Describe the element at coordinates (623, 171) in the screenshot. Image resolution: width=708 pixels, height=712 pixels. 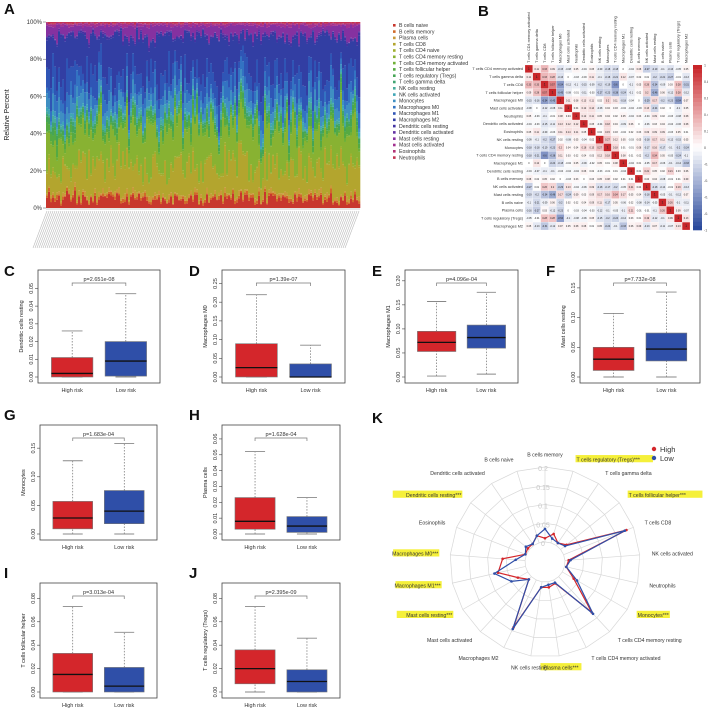
I see `heatmap-cell-value: -0.04` at that location.